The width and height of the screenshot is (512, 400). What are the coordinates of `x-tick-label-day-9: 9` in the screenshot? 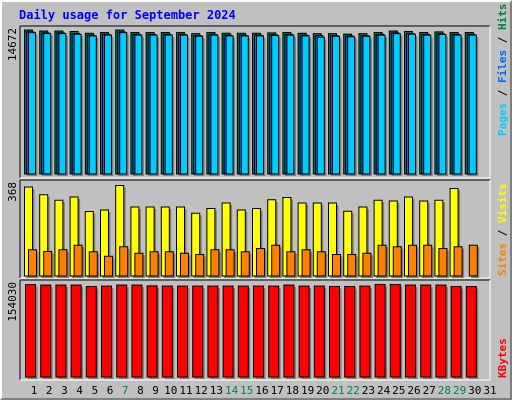 It's located at (155, 390).